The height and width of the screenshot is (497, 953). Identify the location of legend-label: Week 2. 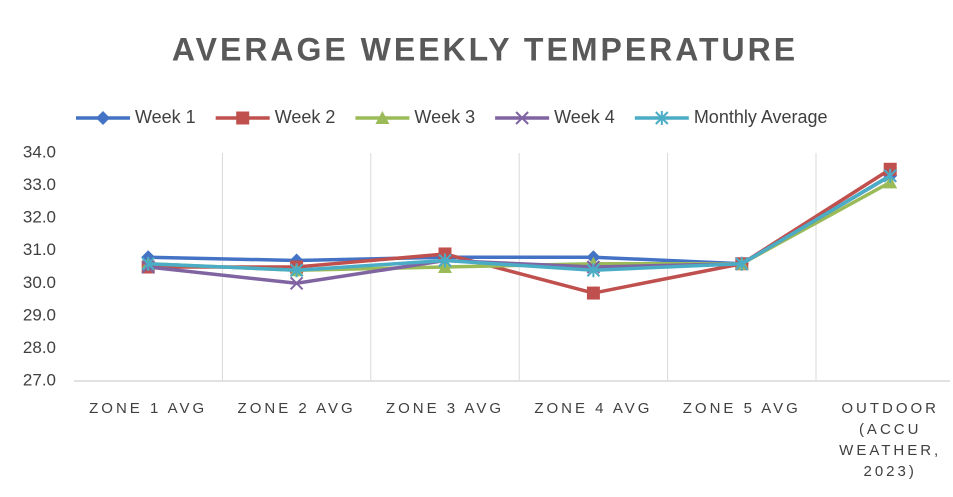
(305, 117).